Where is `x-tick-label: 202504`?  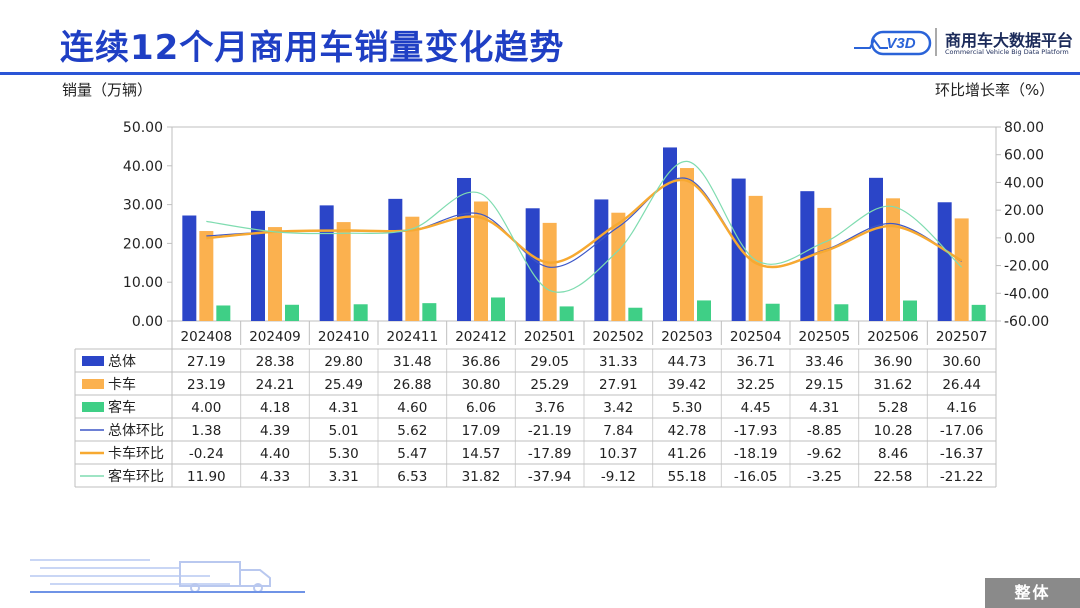 x-tick-label: 202504 is located at coordinates (756, 337).